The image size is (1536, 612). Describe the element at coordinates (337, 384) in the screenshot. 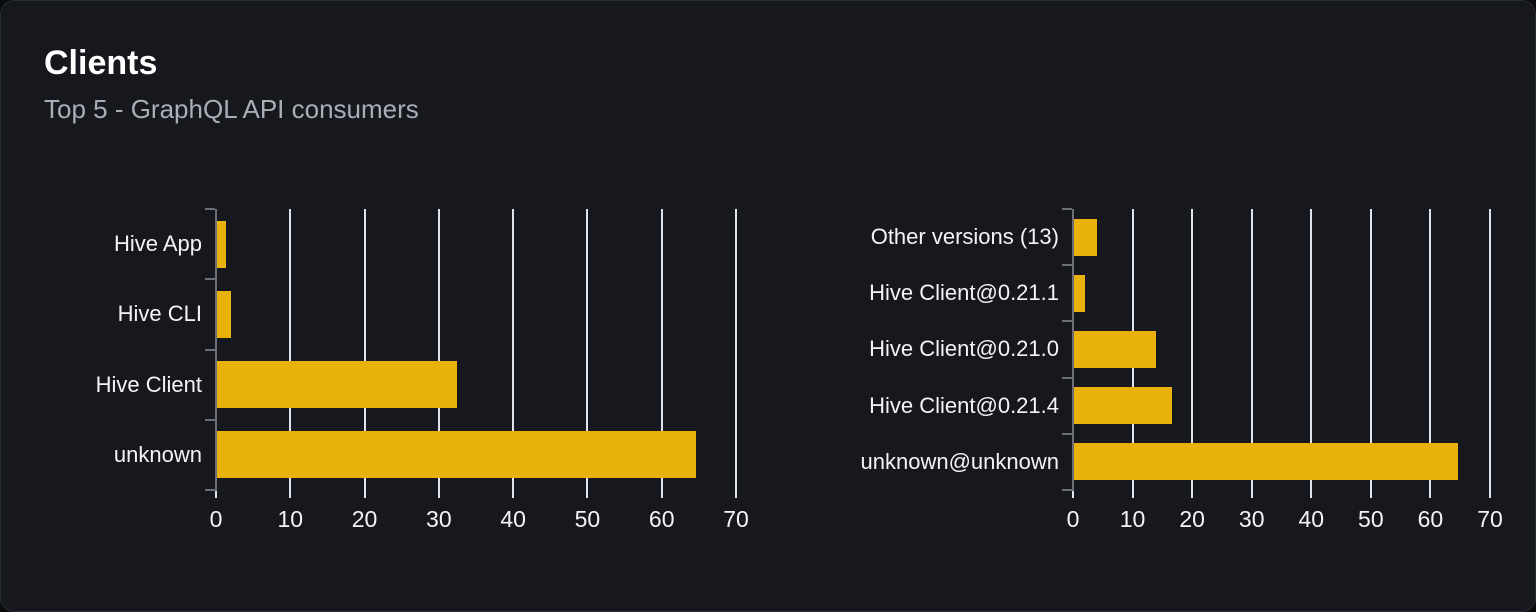

I see `bar-hive-client` at that location.